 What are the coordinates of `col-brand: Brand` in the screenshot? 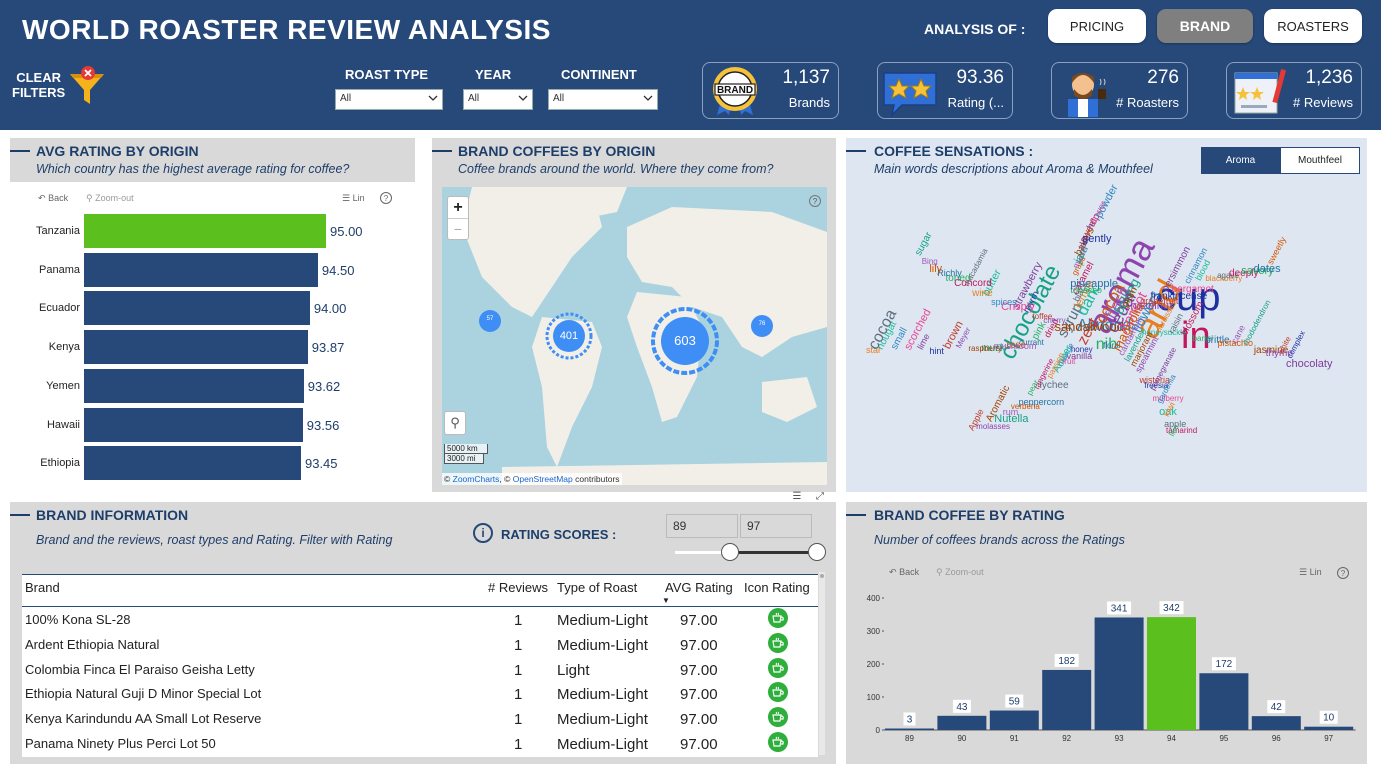 It's located at (42, 587).